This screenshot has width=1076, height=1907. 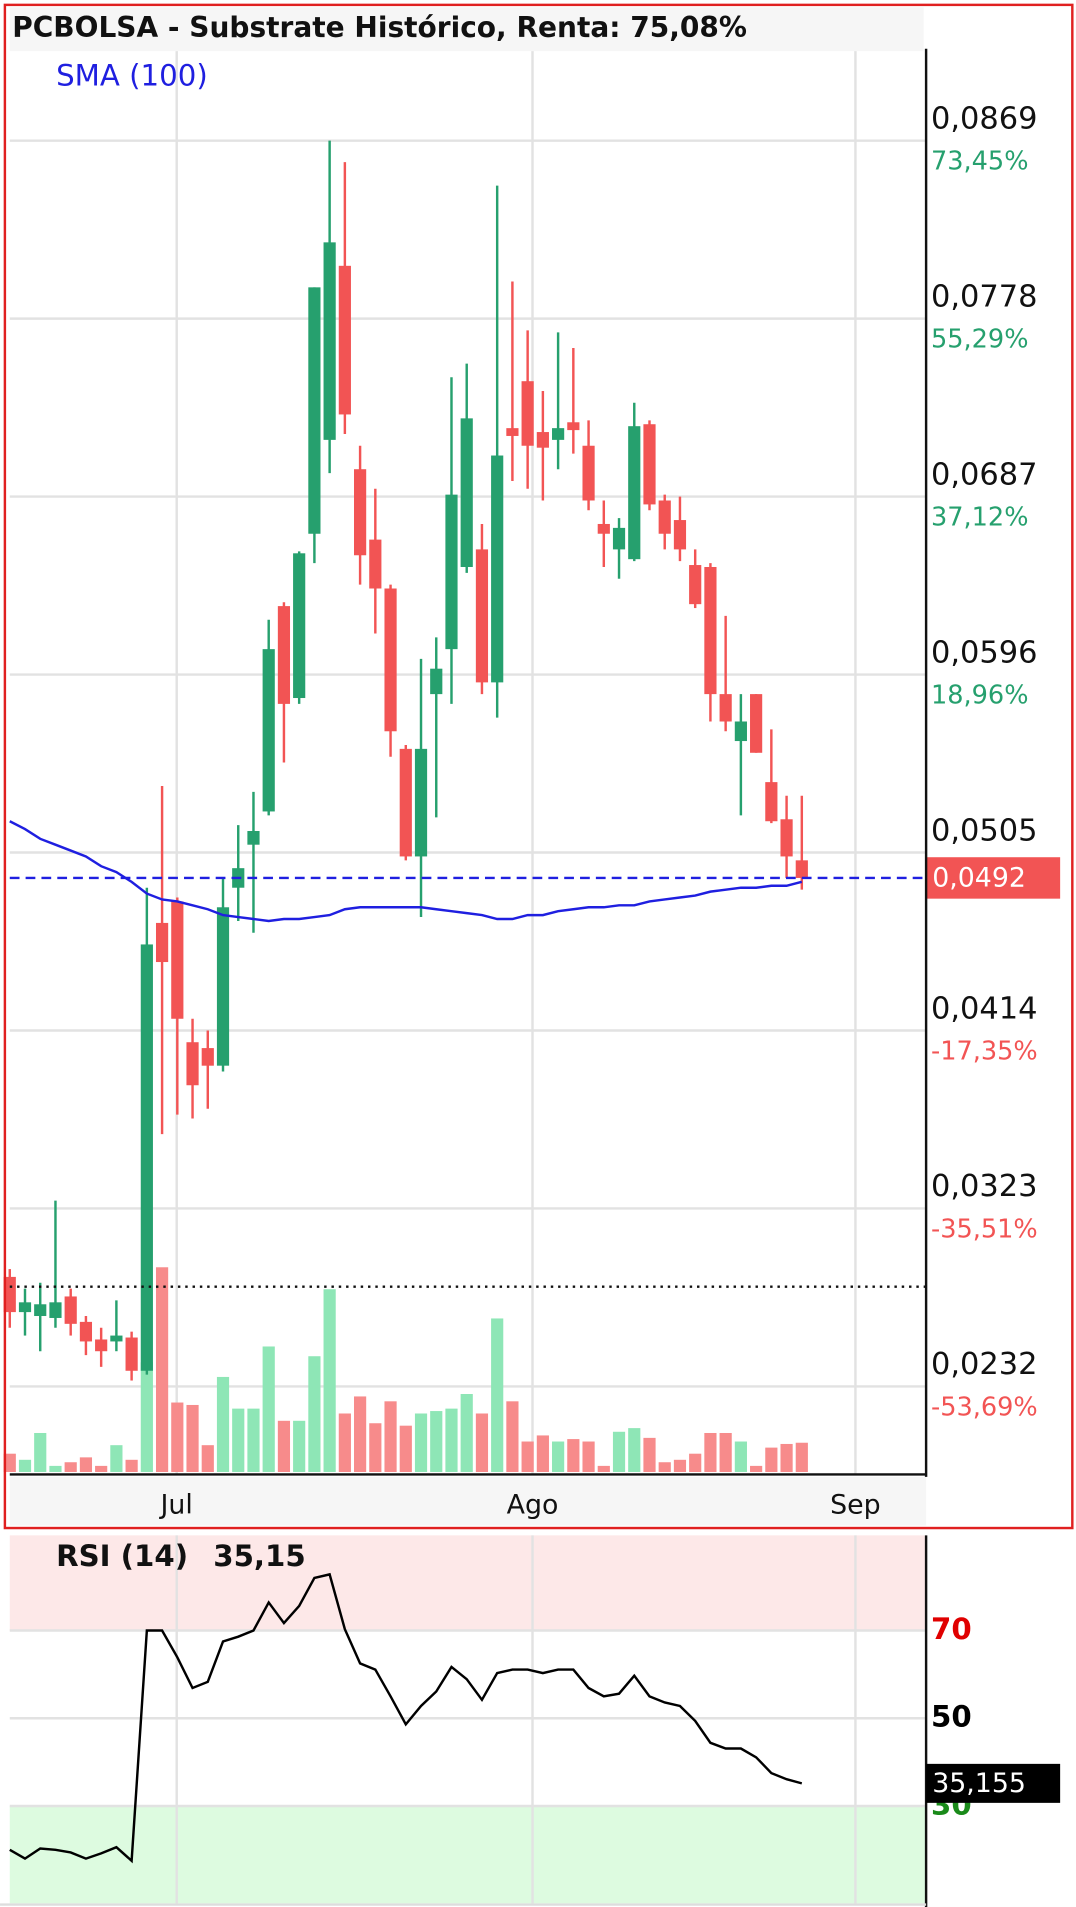 What do you see at coordinates (984, 1008) in the screenshot?
I see `y-tick-label: 0,0414` at bounding box center [984, 1008].